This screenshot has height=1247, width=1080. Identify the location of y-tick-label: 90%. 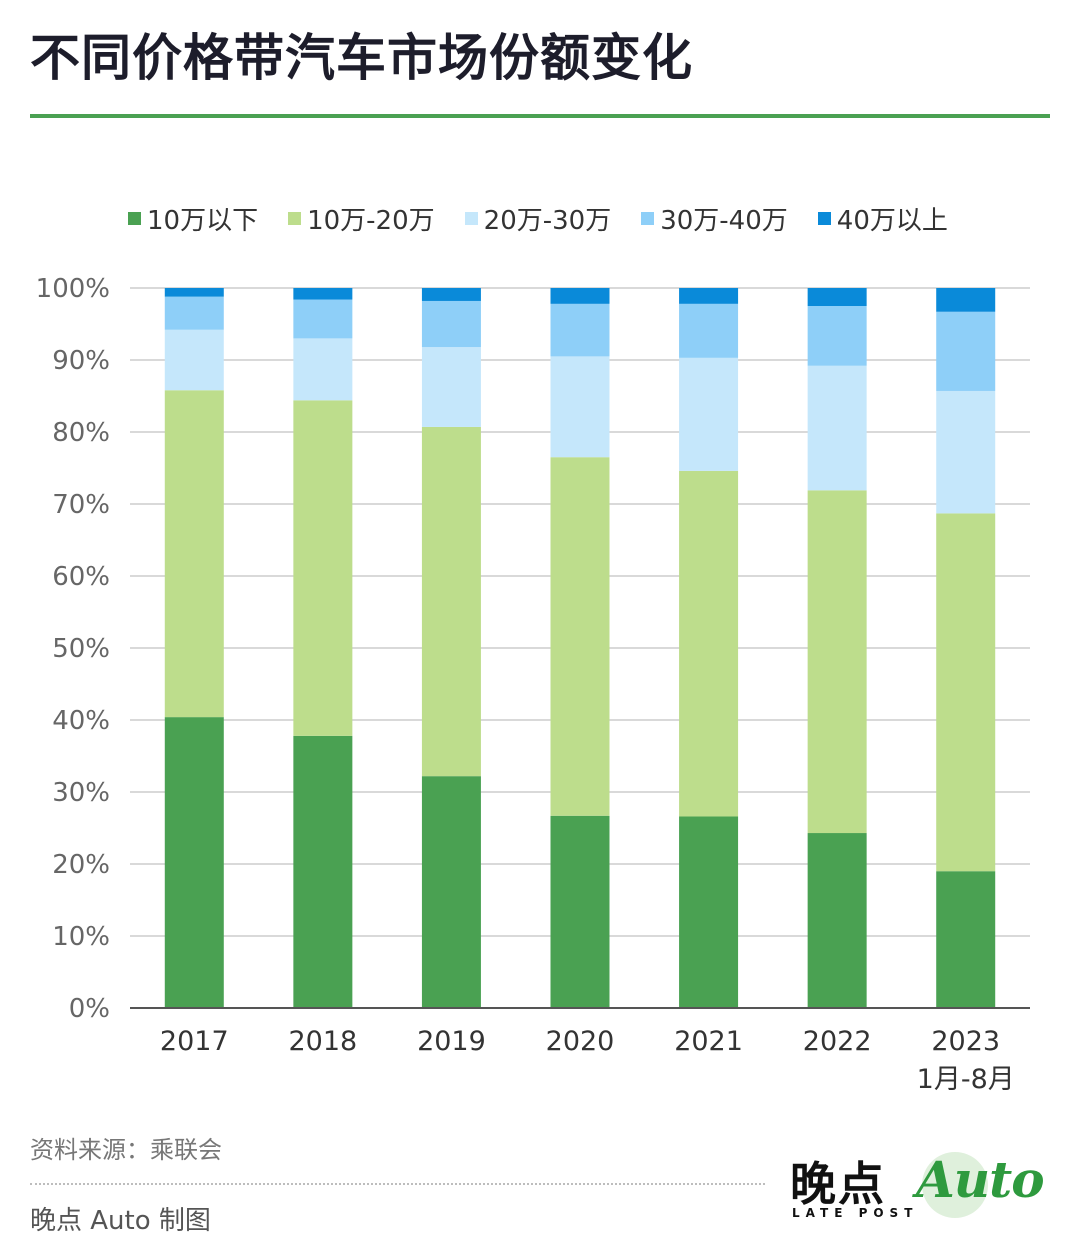
(81, 361).